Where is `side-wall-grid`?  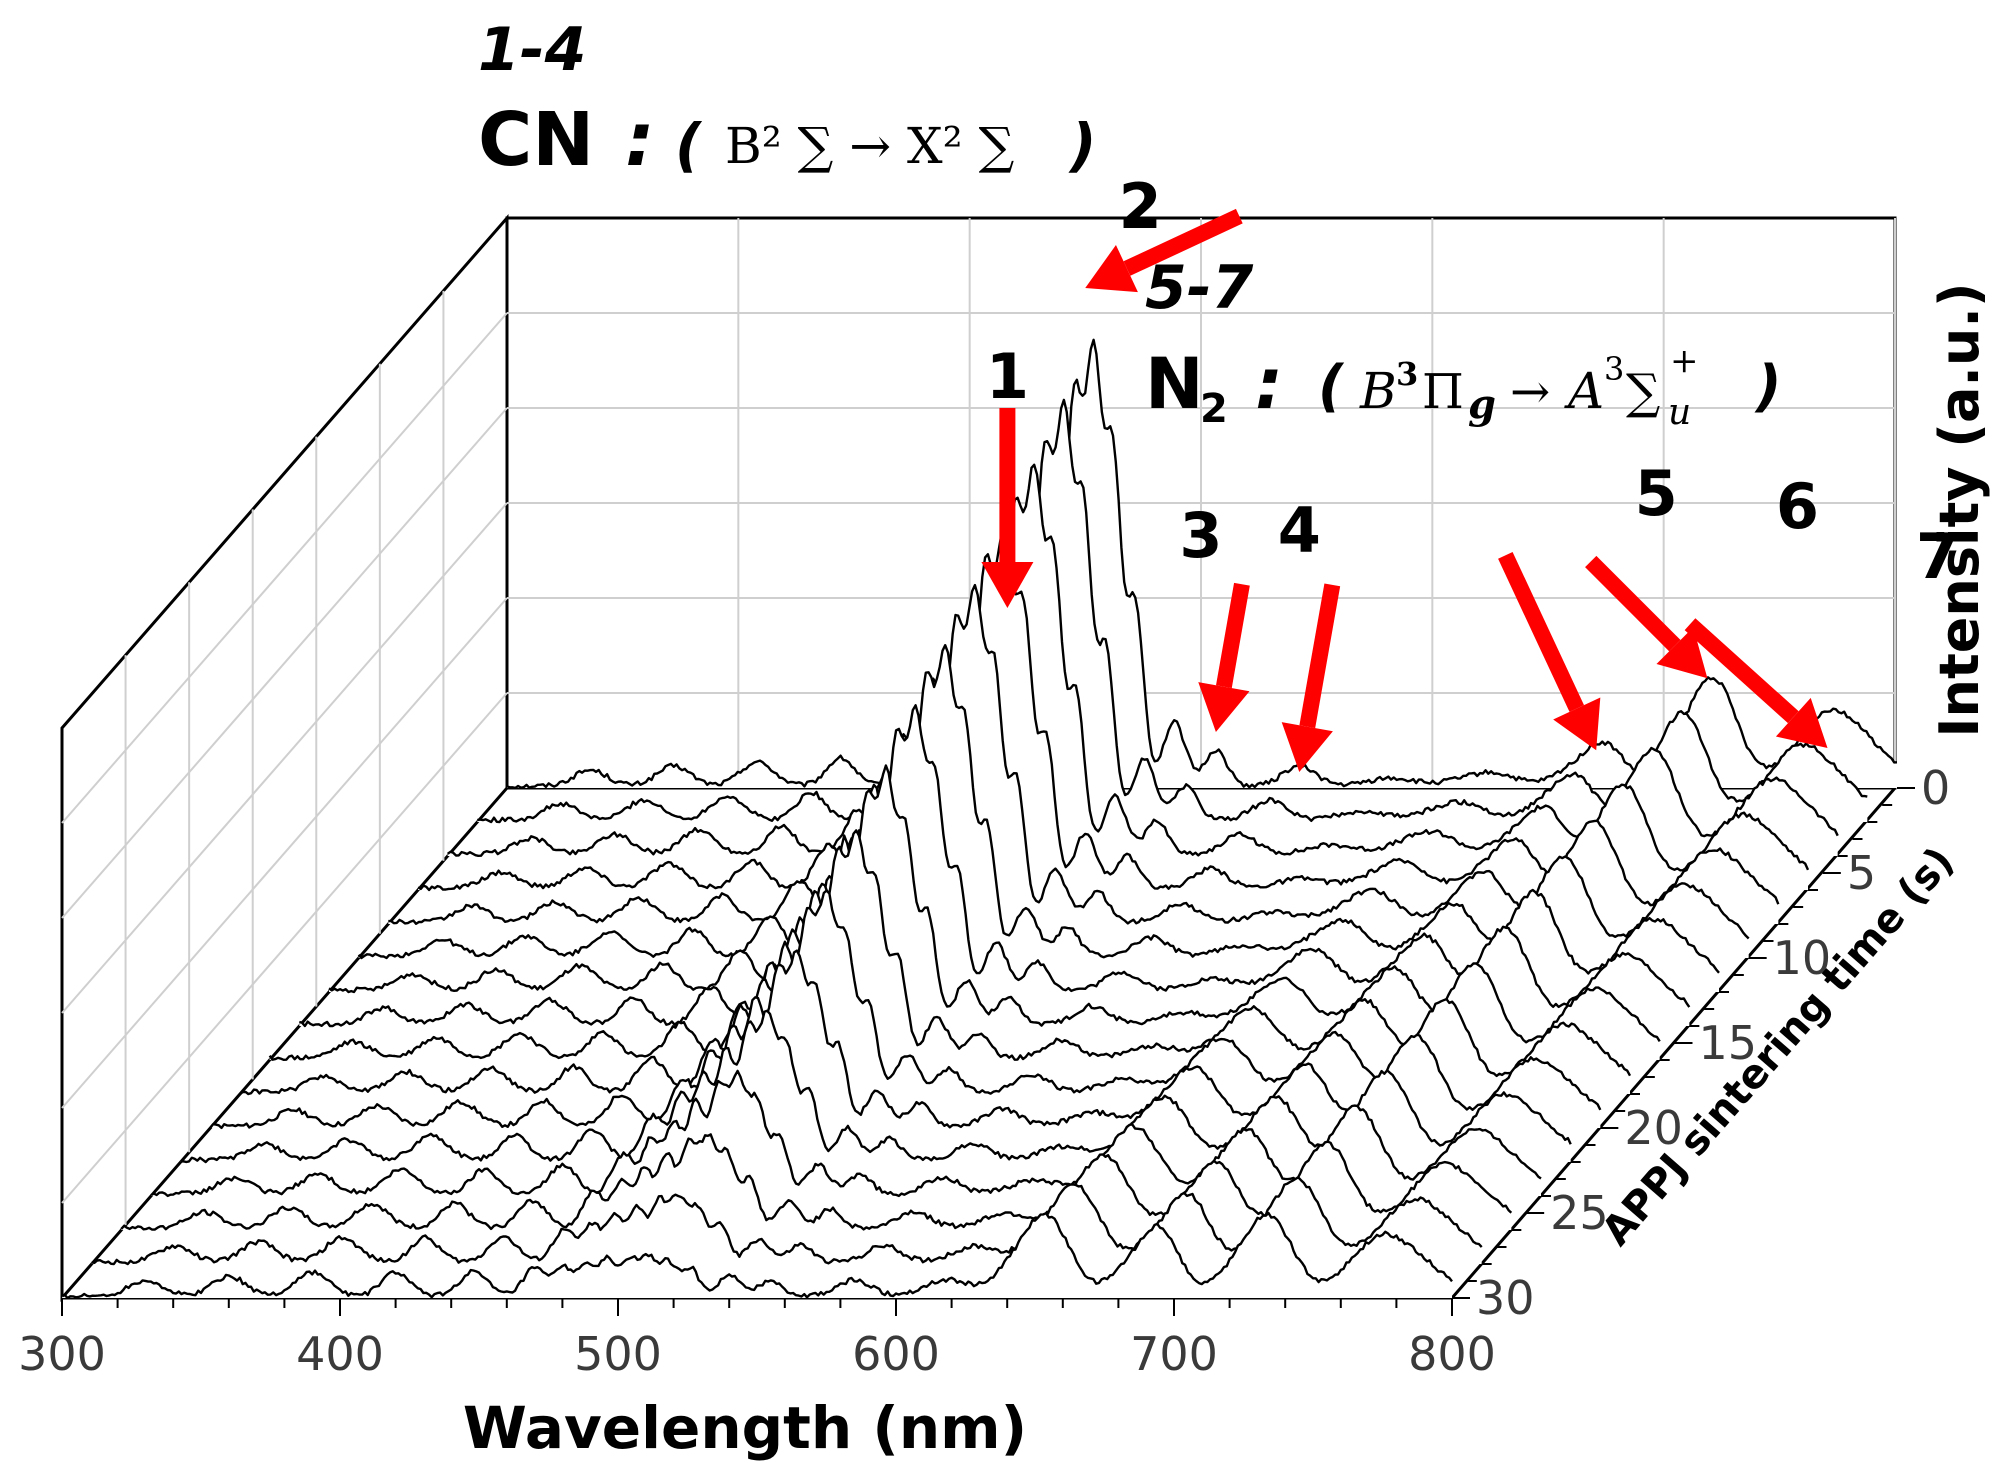 side-wall-grid is located at coordinates (284, 758).